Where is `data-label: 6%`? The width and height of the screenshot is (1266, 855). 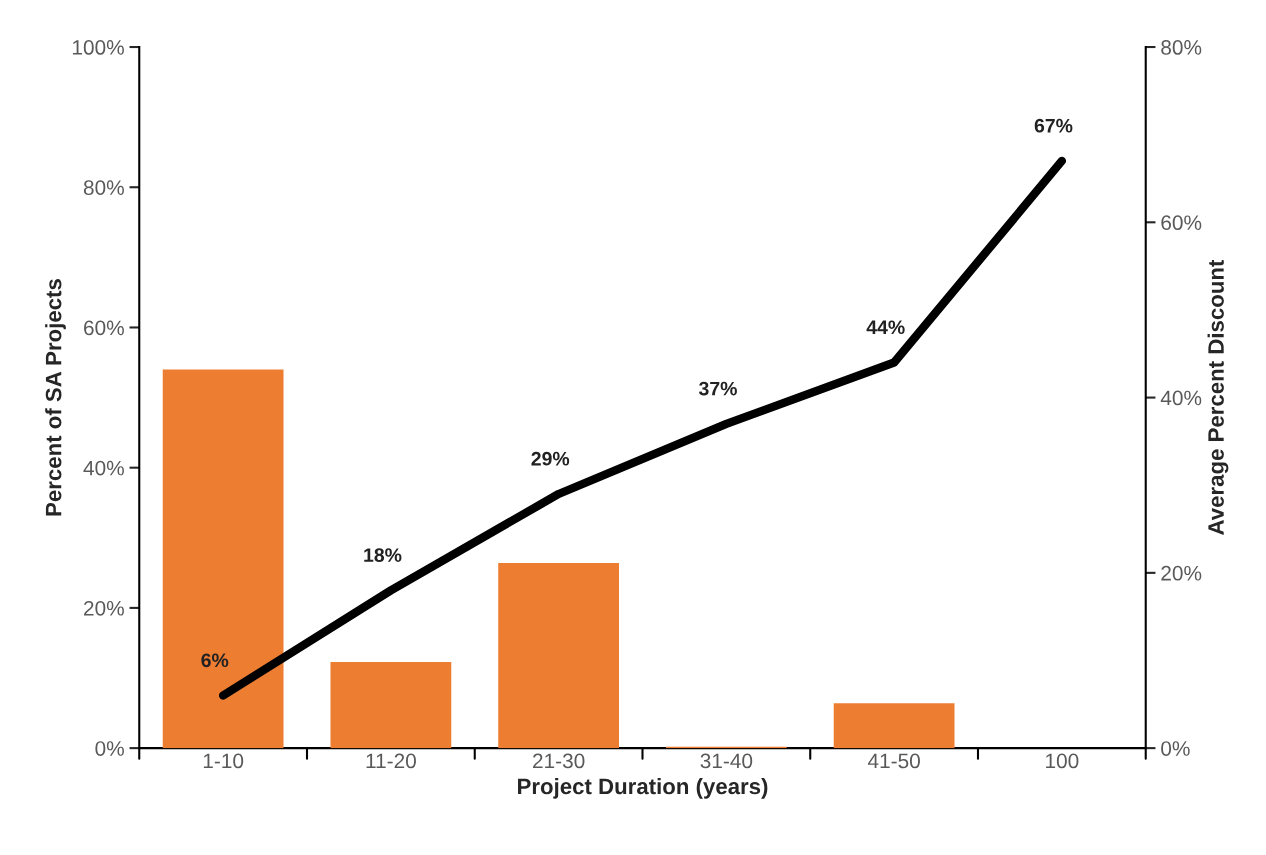 data-label: 6% is located at coordinates (215, 660).